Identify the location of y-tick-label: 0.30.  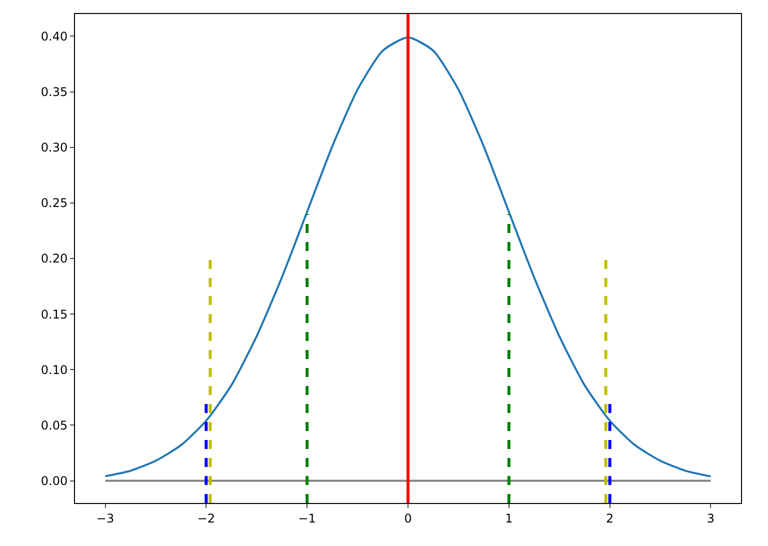
(54, 147).